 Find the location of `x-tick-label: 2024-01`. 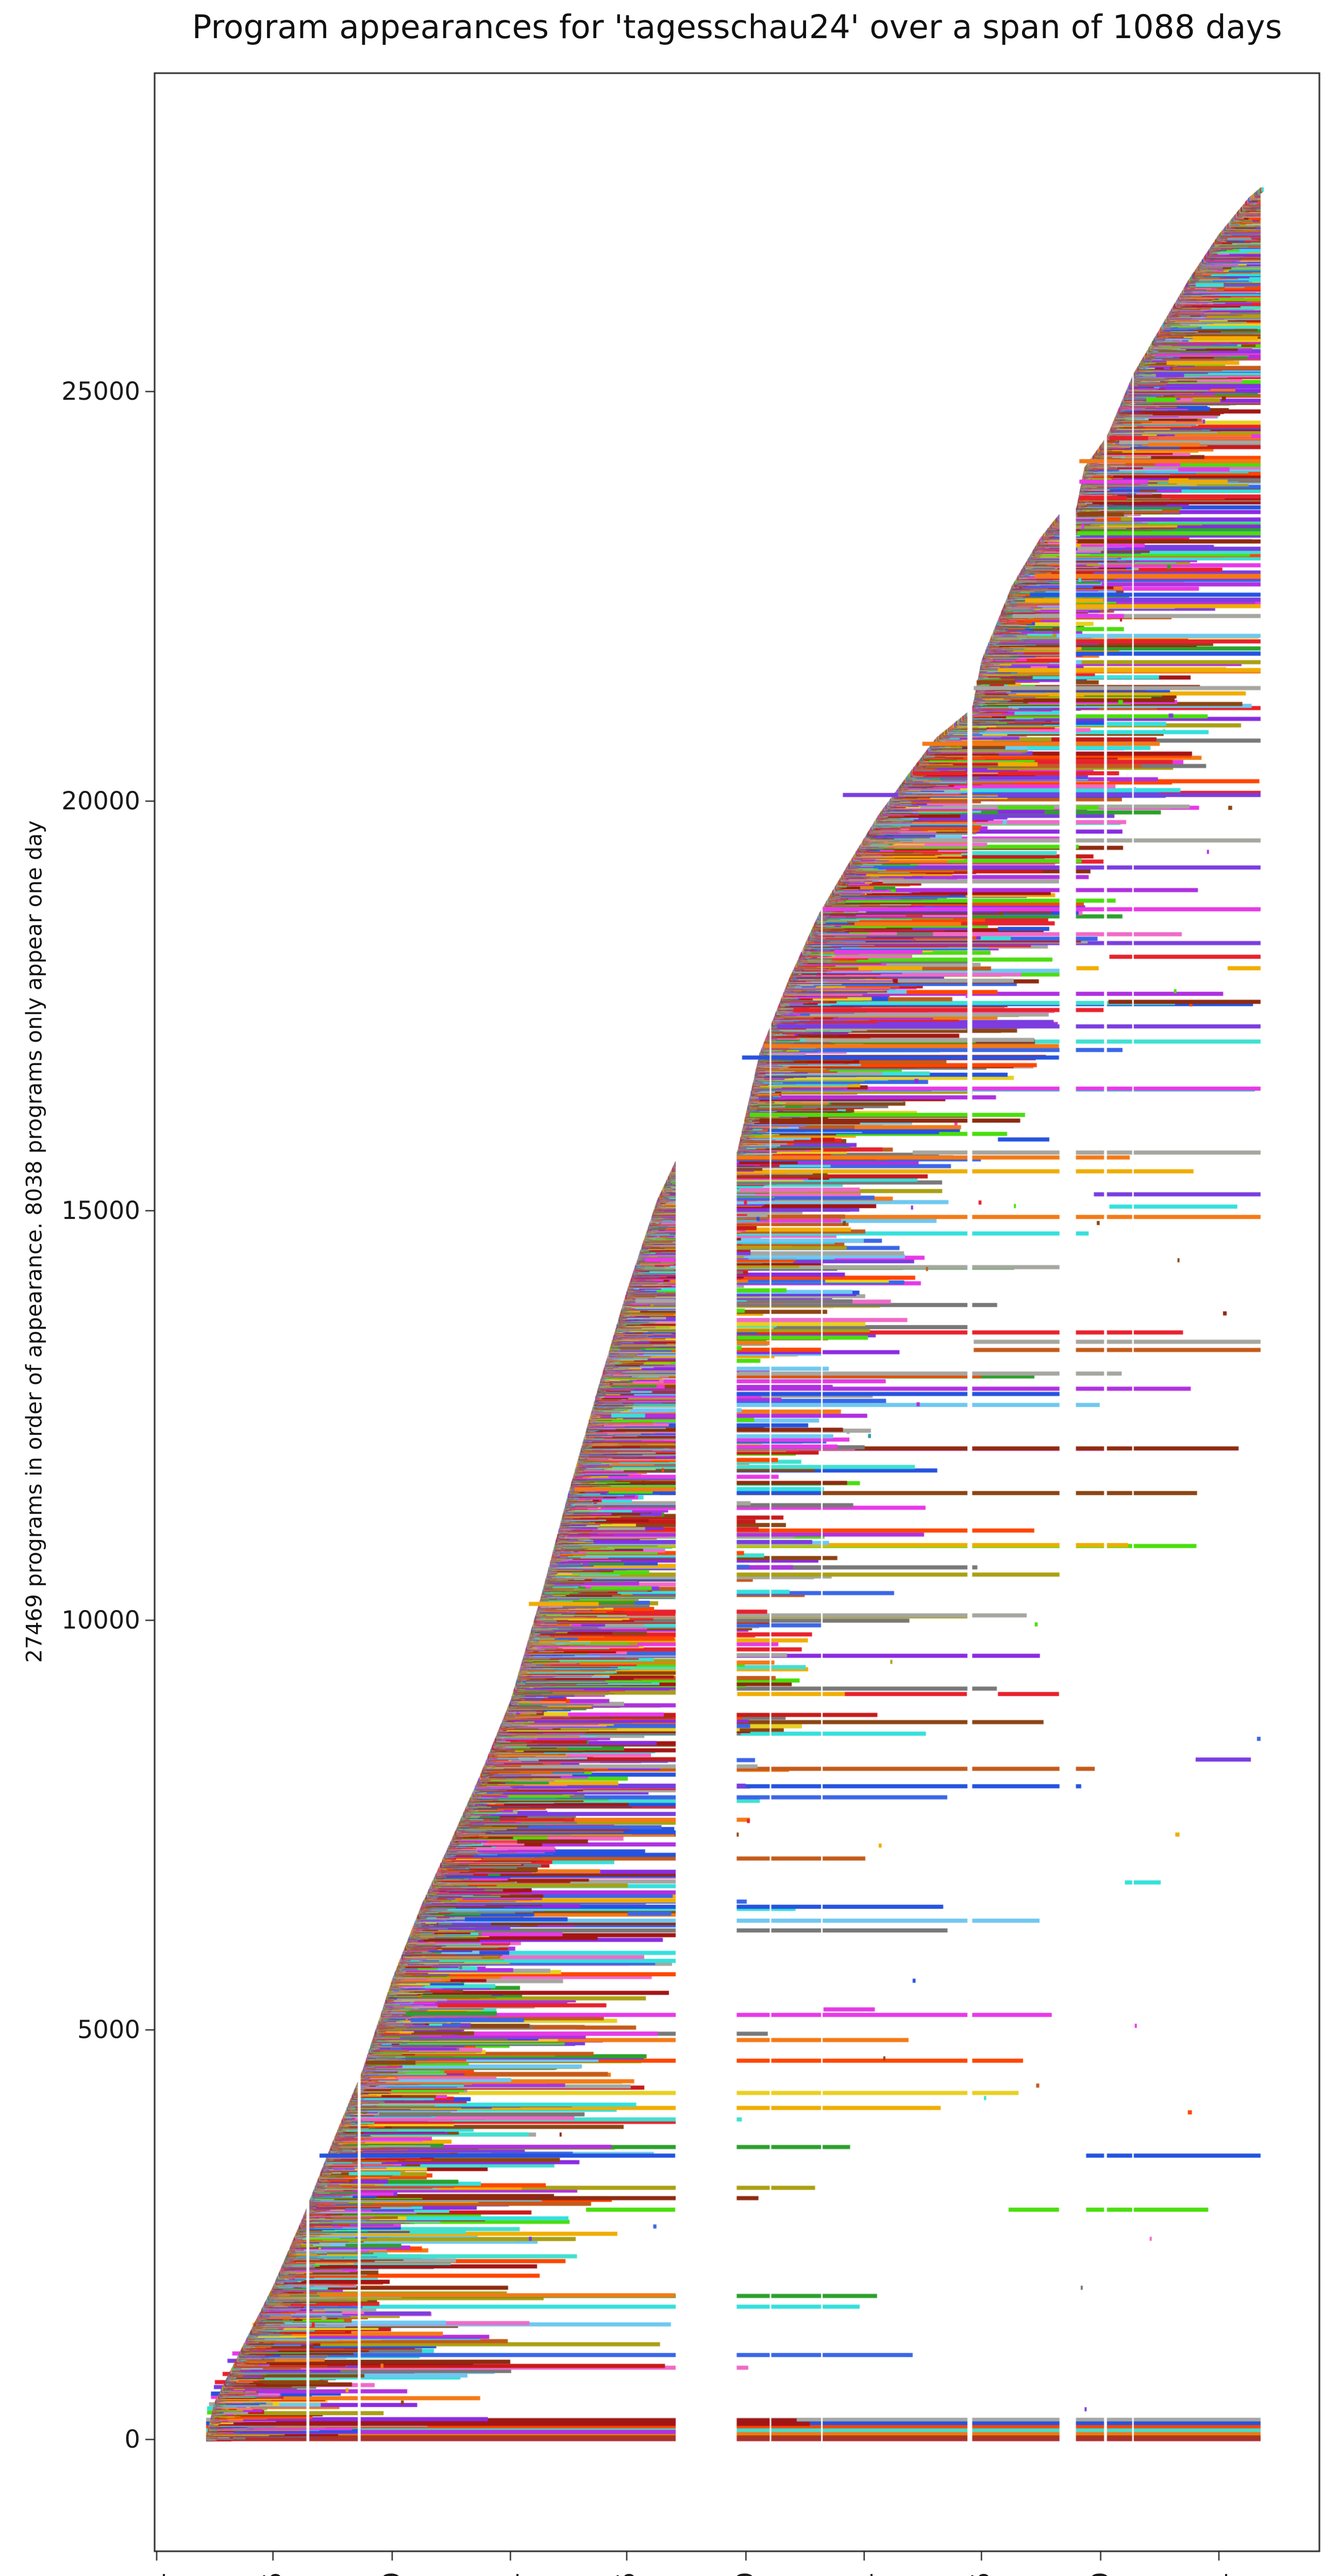

x-tick-label: 2024-01 is located at coordinates (864, 2574).